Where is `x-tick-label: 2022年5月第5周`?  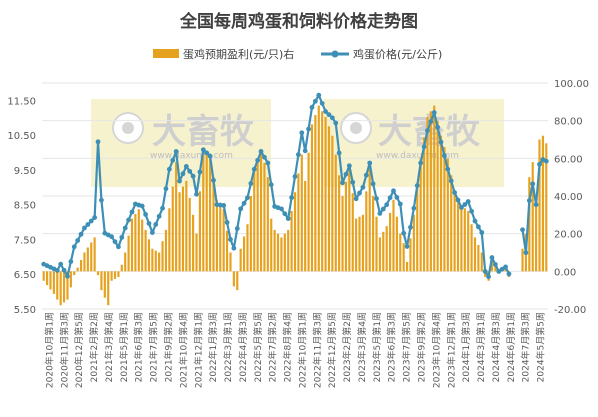
x-tick-label: 2022年5月第5周 is located at coordinates (258, 347).